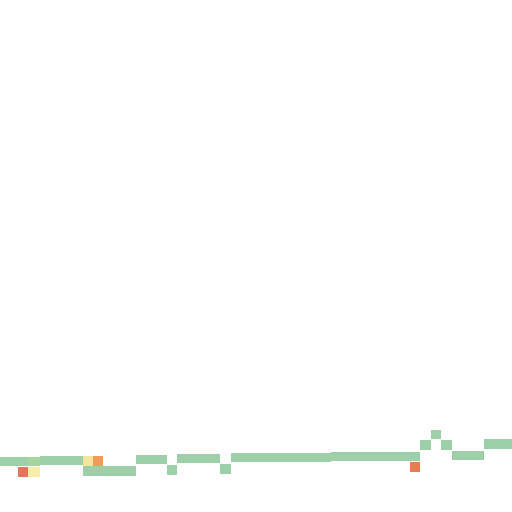  I want to click on items, so click(219, 466).